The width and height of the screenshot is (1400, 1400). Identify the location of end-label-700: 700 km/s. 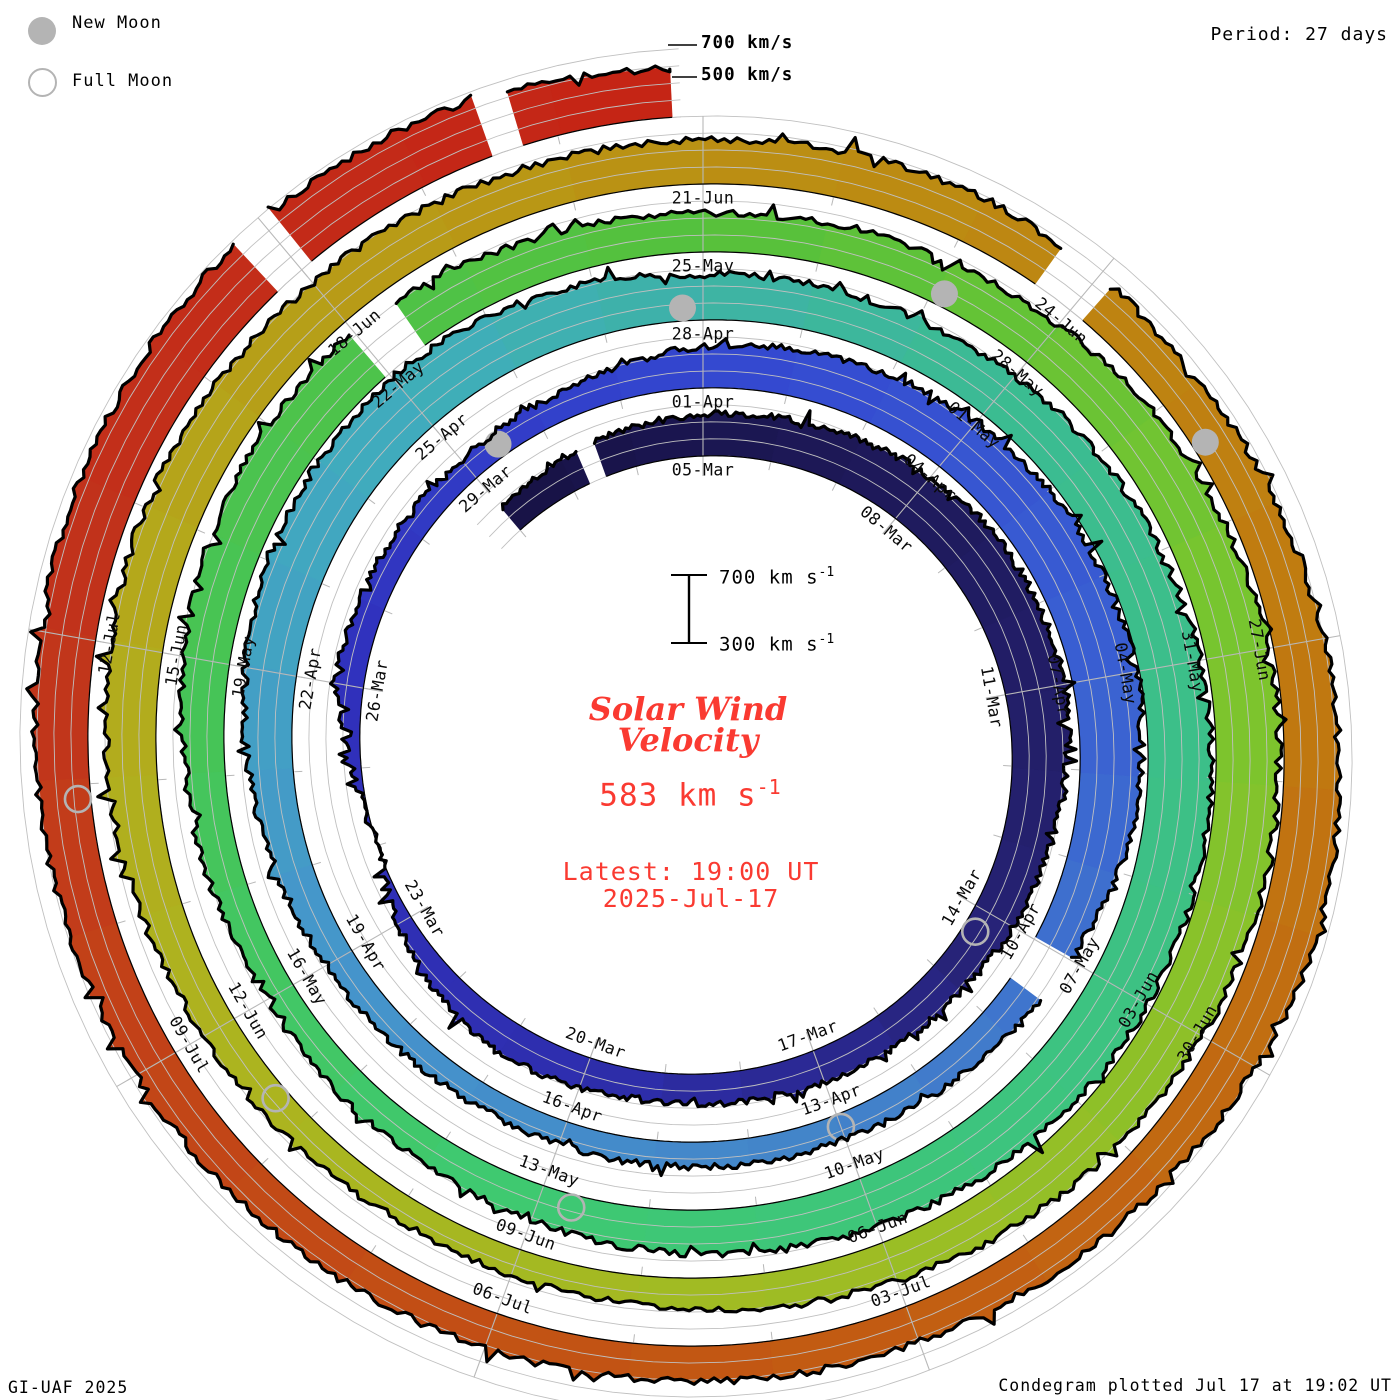
(747, 43).